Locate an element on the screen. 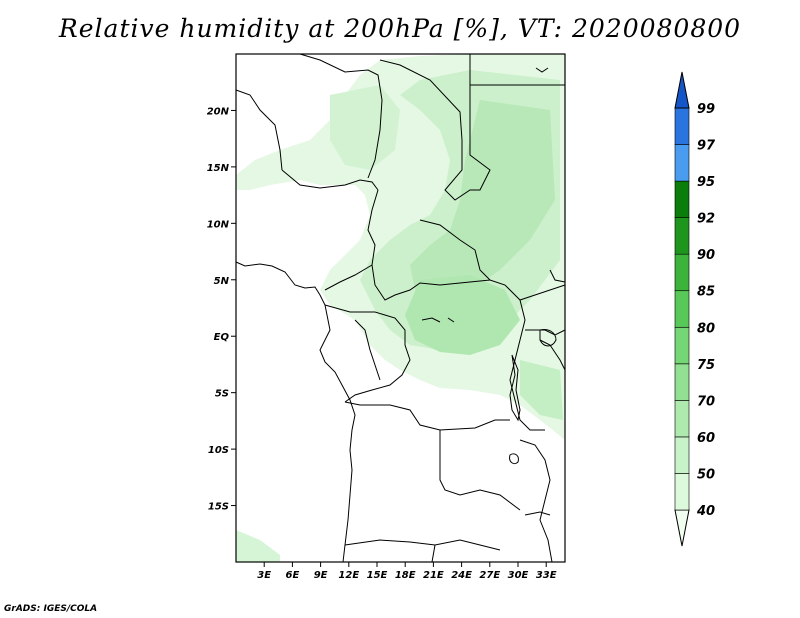  colorbar-level-label: 75 is located at coordinates (706, 365).